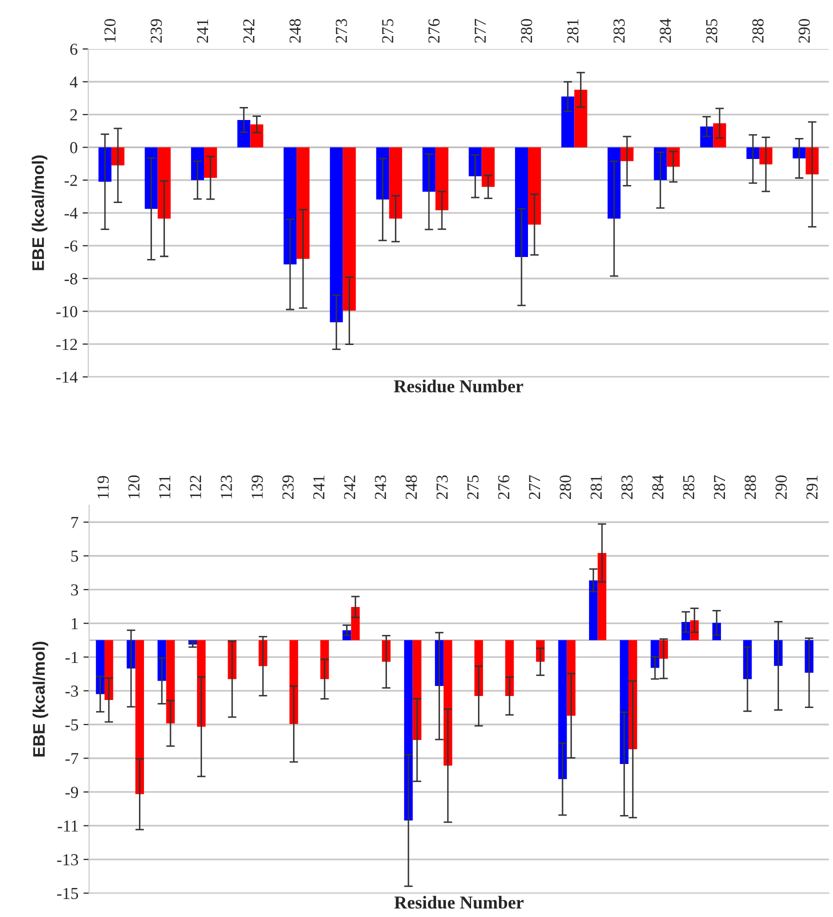  I want to click on y-tick-label: -11, so click(68, 826).